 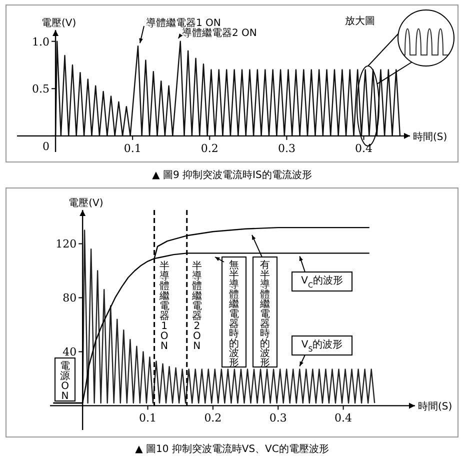 What do you see at coordinates (65, 381) in the screenshot?
I see `annotation: 電源ON` at bounding box center [65, 381].